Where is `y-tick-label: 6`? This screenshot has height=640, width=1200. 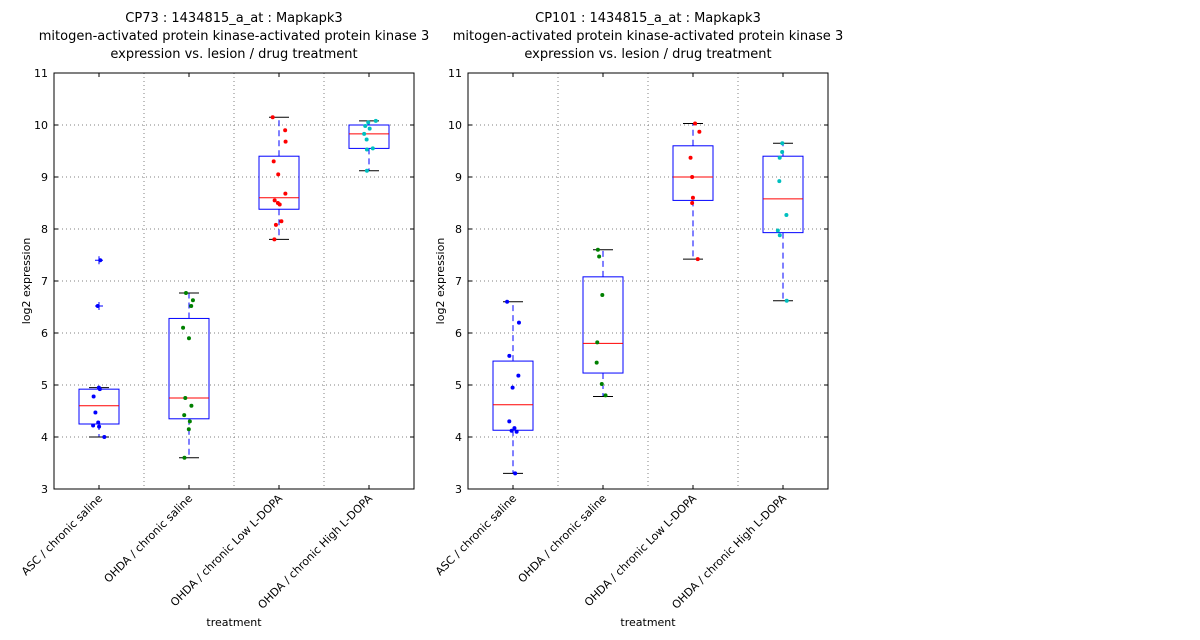 y-tick-label: 6 is located at coordinates (458, 333).